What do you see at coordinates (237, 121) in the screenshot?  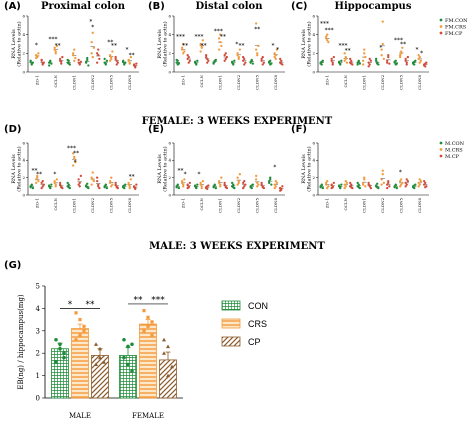 I see `female-experiment-label: FEMALE: 3 WEEKS EXPERIMENT` at bounding box center [237, 121].